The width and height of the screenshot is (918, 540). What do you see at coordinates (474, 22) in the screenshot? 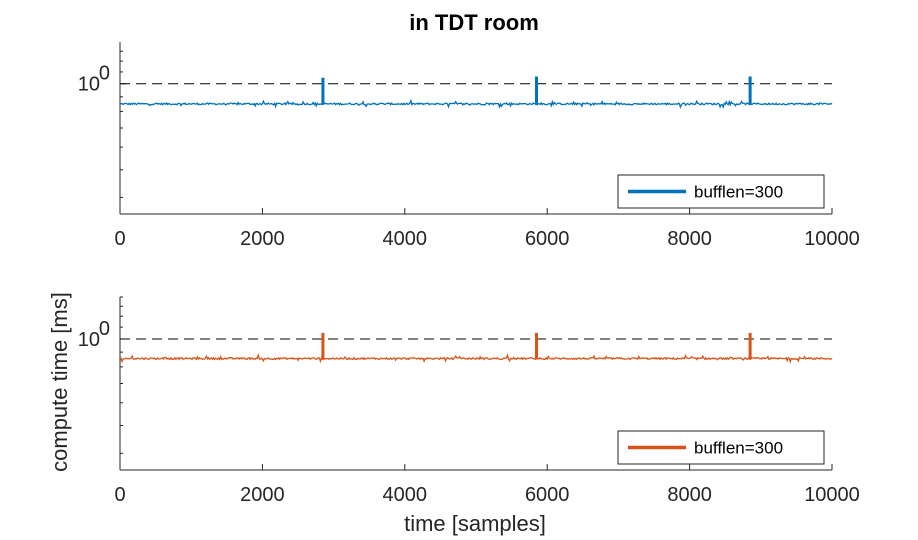
I see `figure-title: in TDT room` at bounding box center [474, 22].